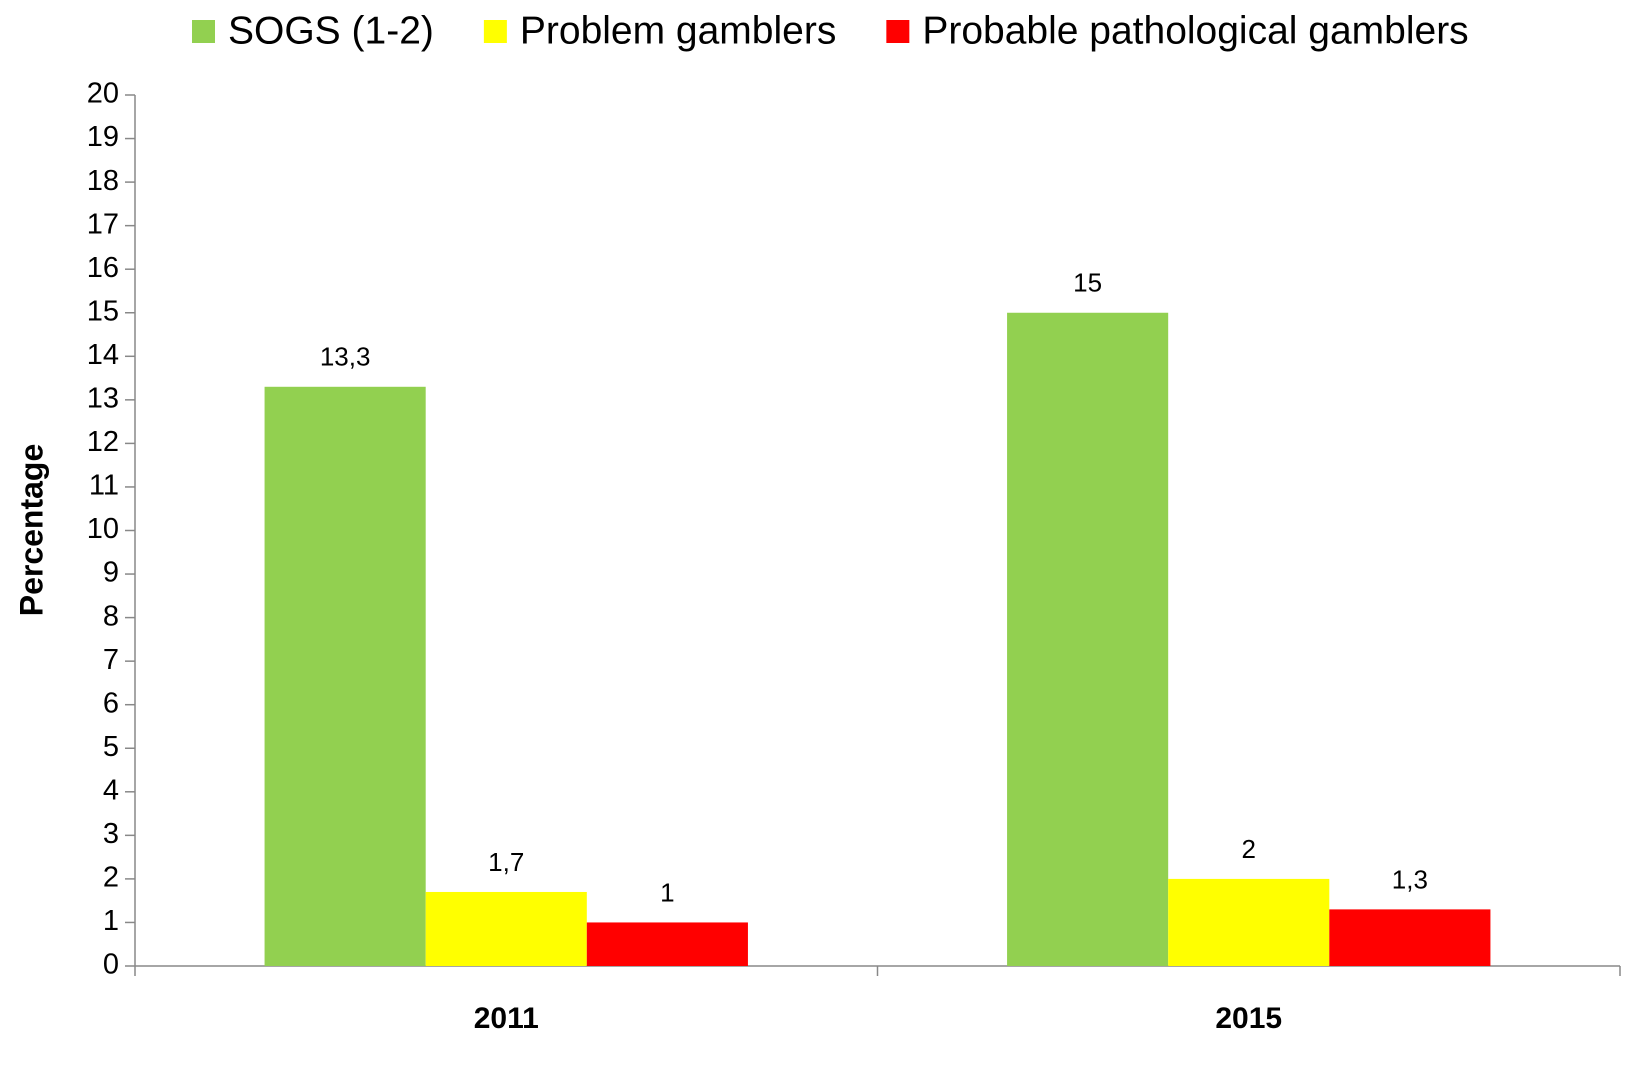 This screenshot has height=1072, width=1626. Describe the element at coordinates (111, 573) in the screenshot. I see `y-tick-label: 9` at that location.